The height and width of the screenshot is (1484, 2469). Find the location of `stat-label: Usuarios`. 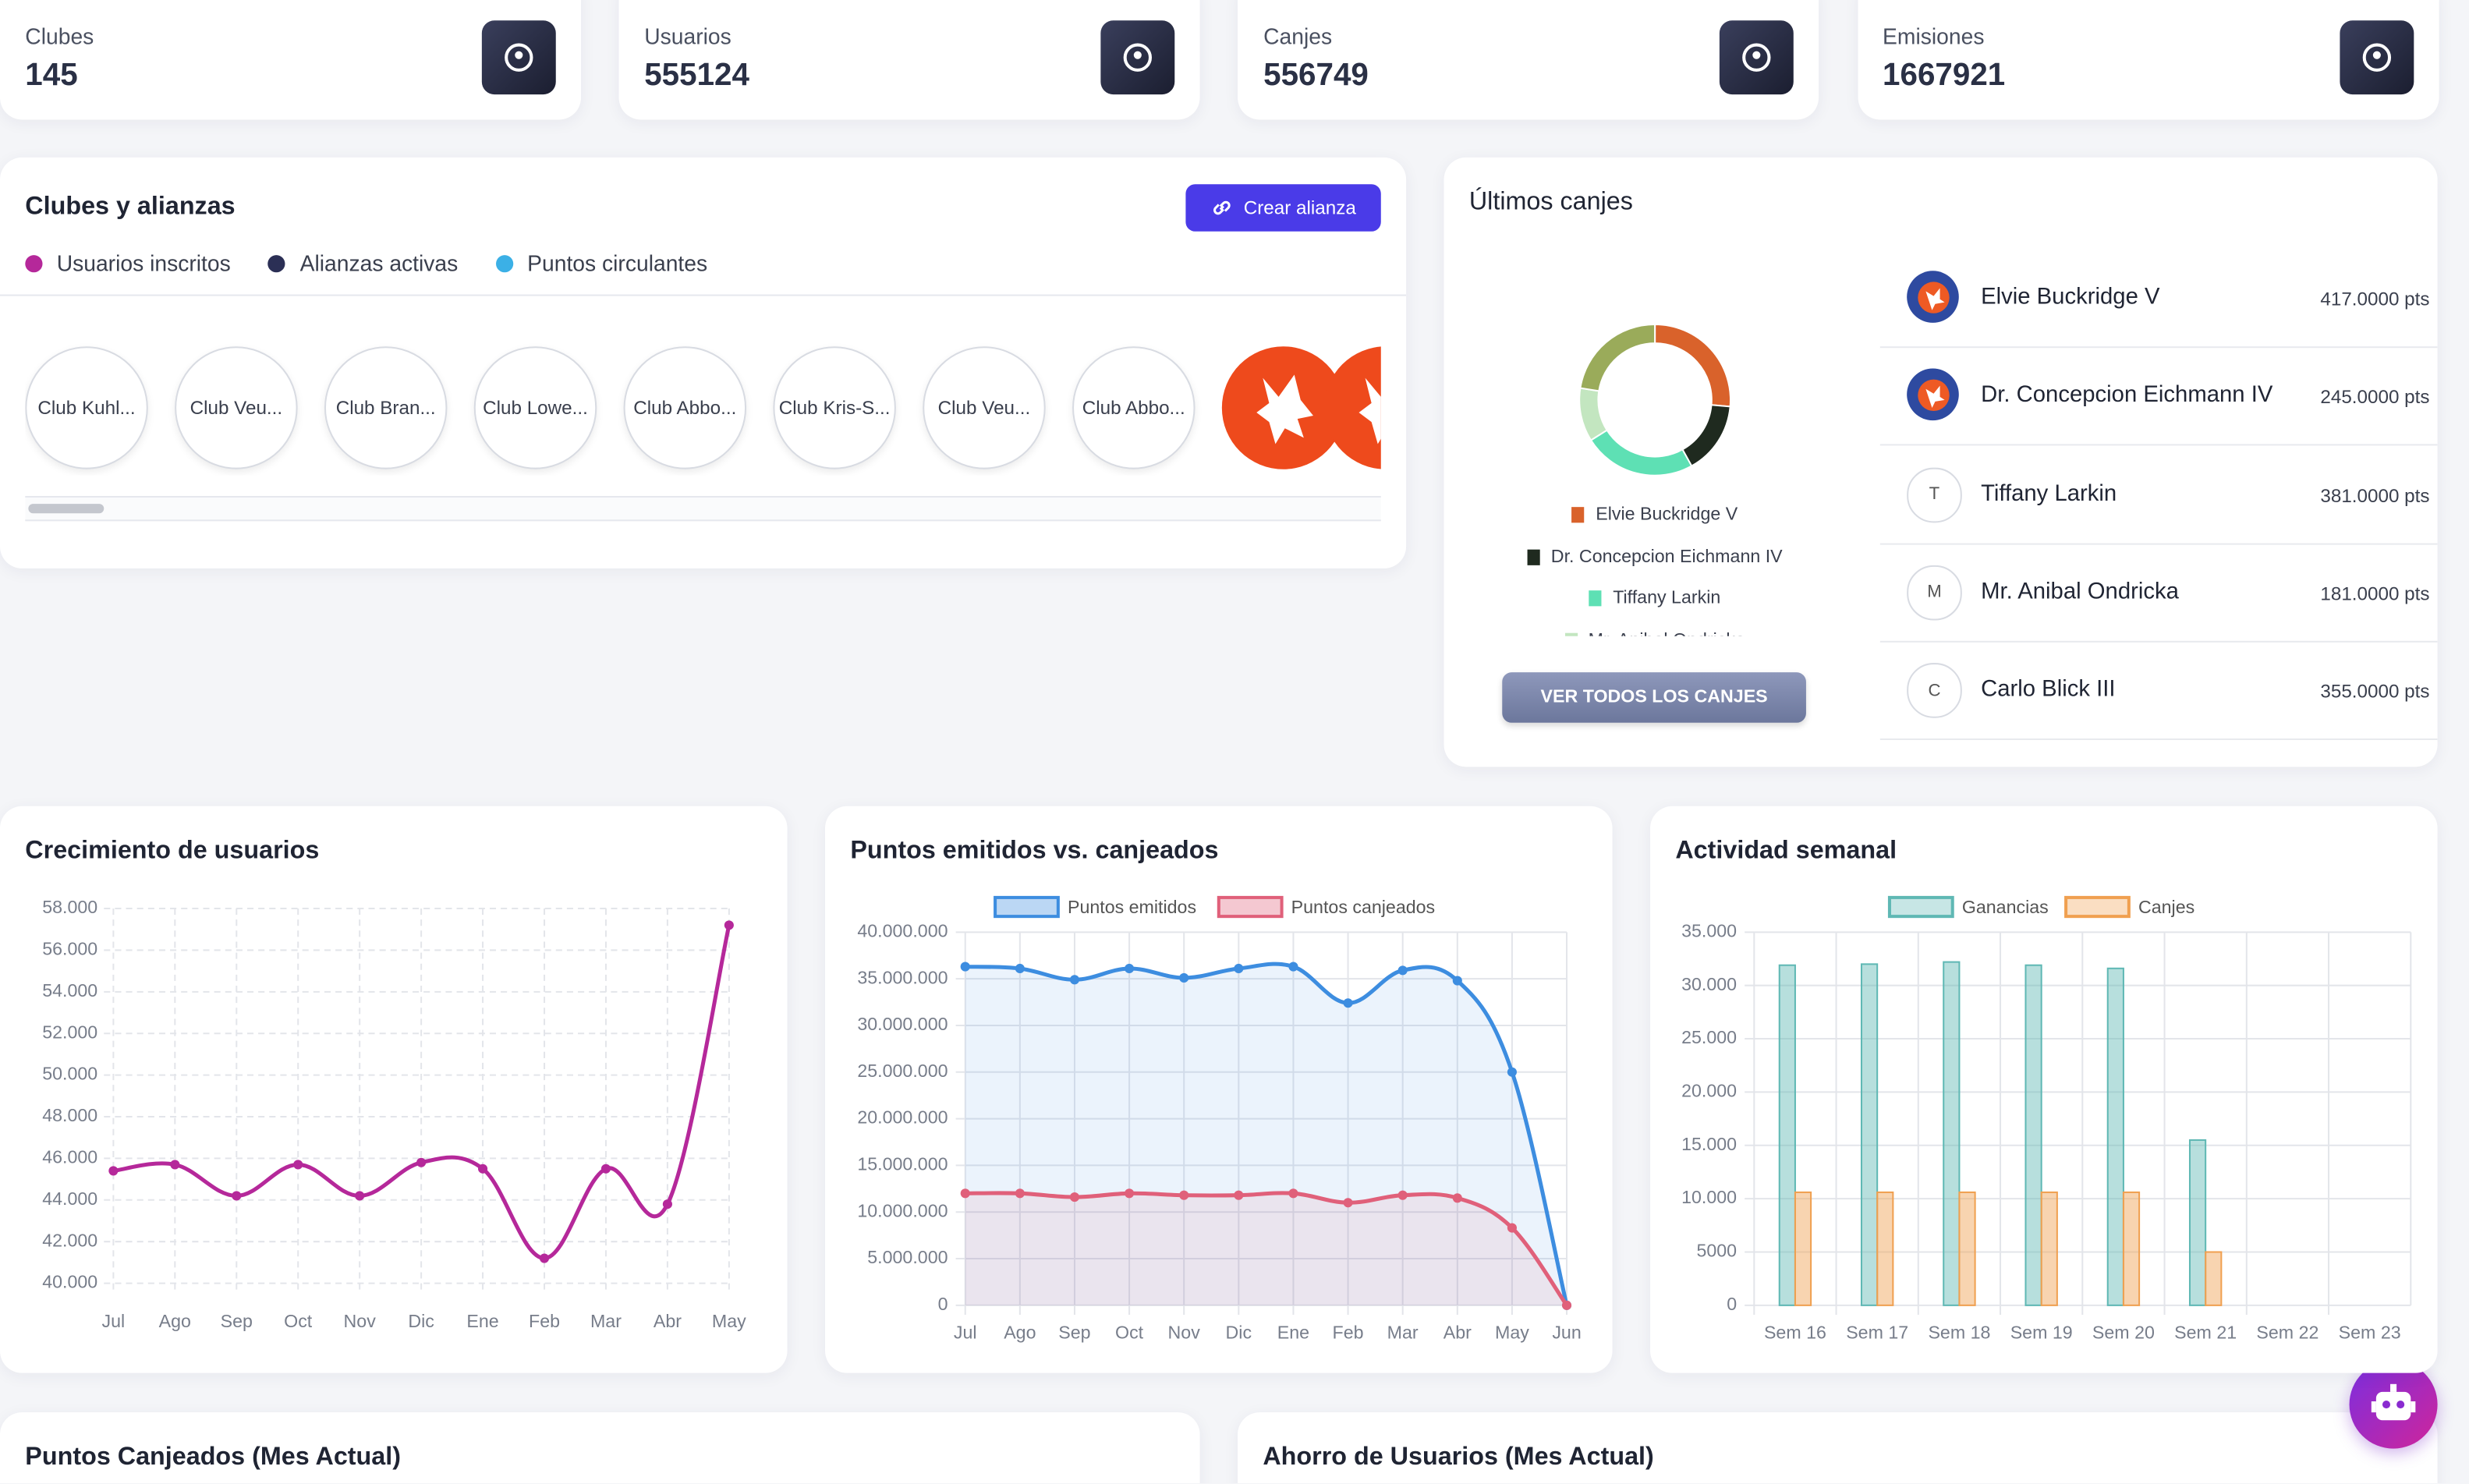

stat-label: Usuarios is located at coordinates (687, 36).